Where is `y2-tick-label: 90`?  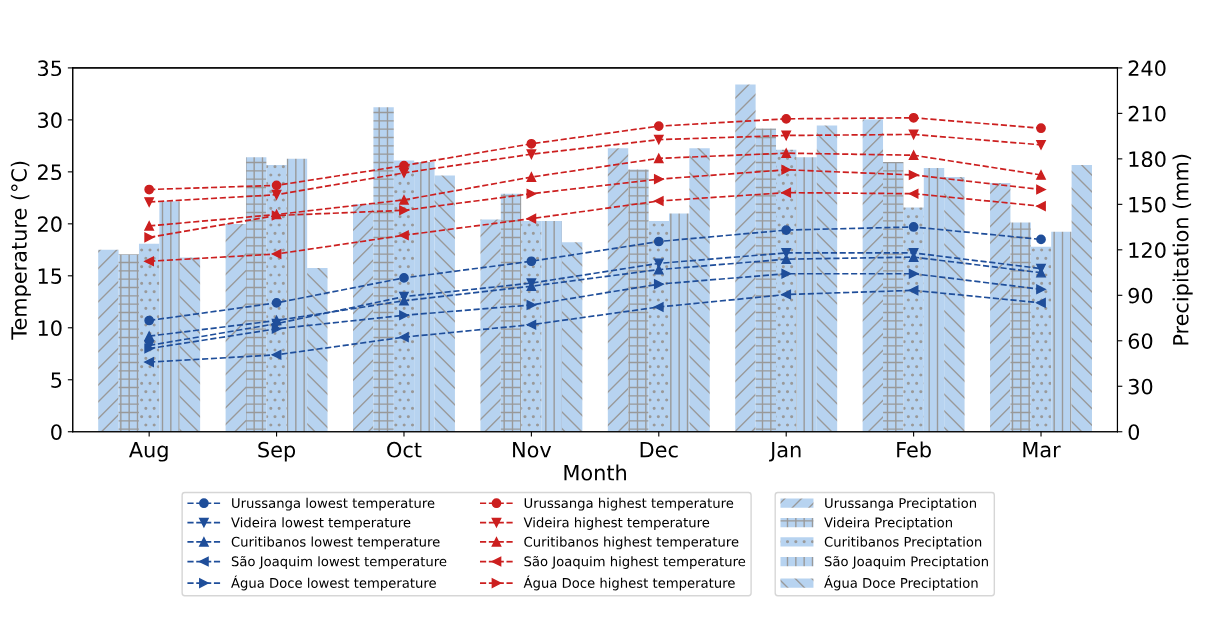 y2-tick-label: 90 is located at coordinates (1140, 295).